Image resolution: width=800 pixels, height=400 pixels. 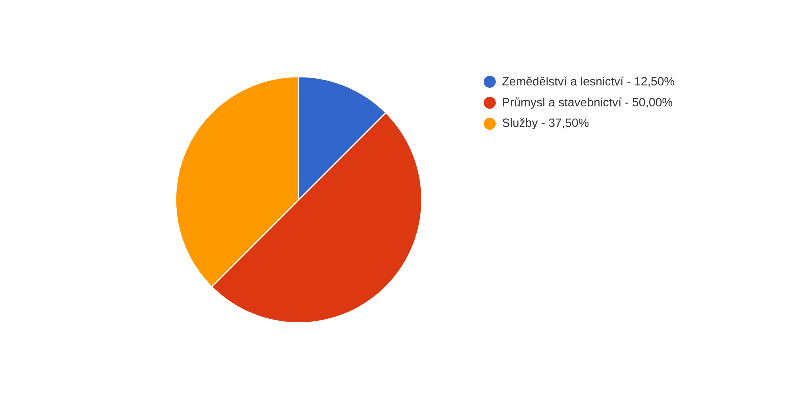 What do you see at coordinates (588, 82) in the screenshot?
I see `legend-label: Zemědělství a lesnictví - 12,50%` at bounding box center [588, 82].